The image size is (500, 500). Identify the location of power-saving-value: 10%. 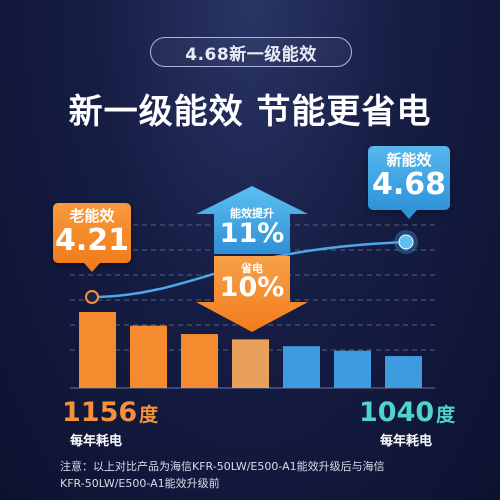
(252, 287).